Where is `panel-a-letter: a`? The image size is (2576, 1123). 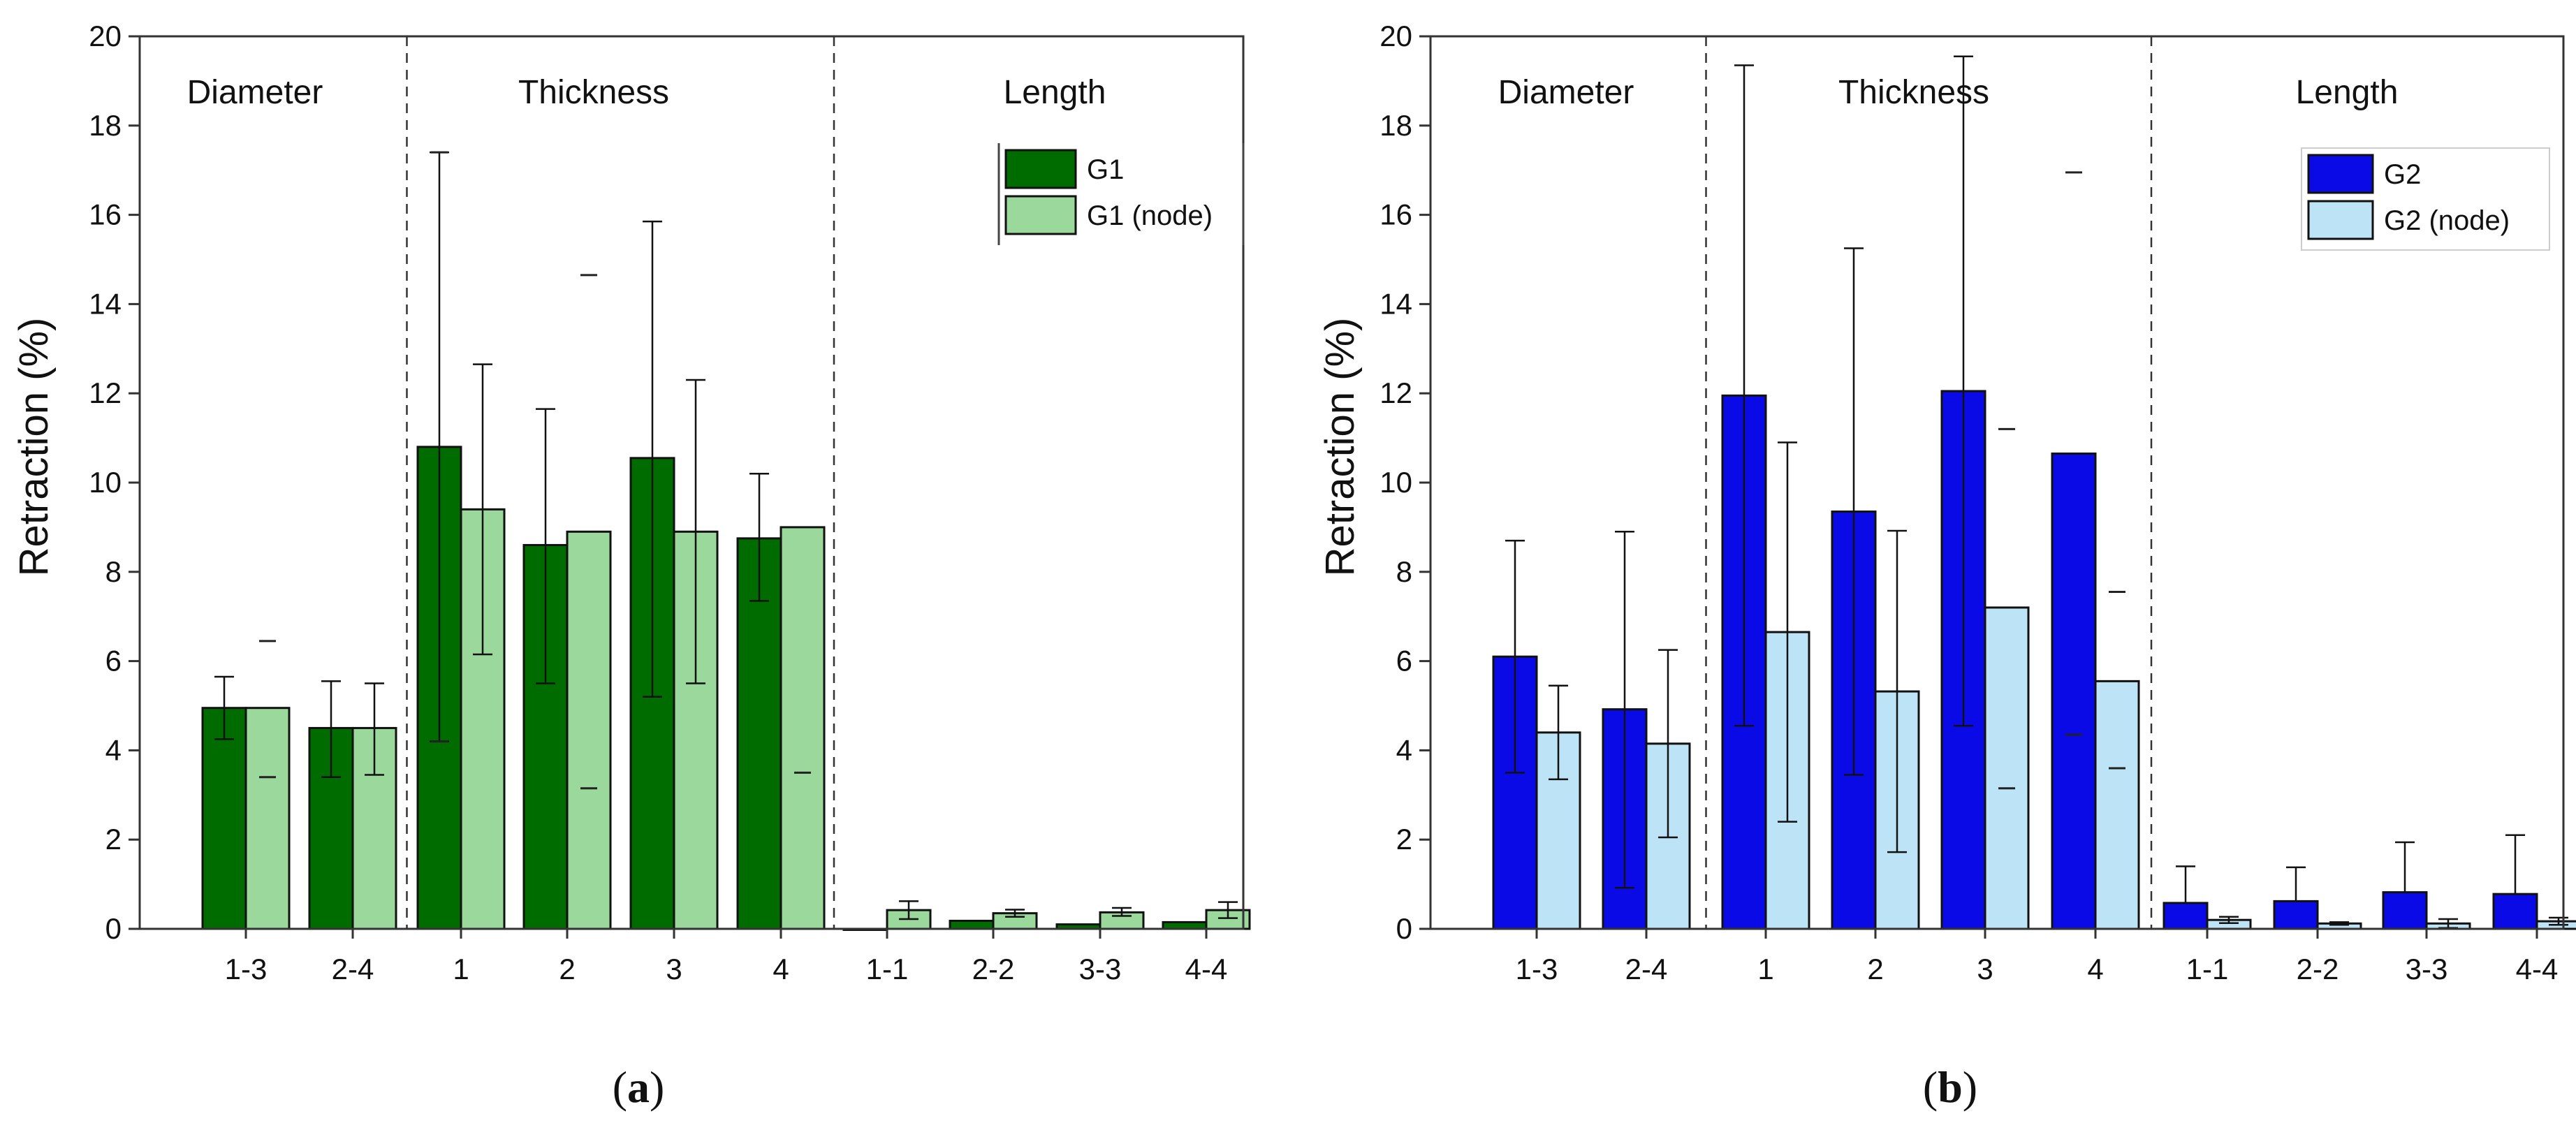
panel-a-letter: a is located at coordinates (638, 1087).